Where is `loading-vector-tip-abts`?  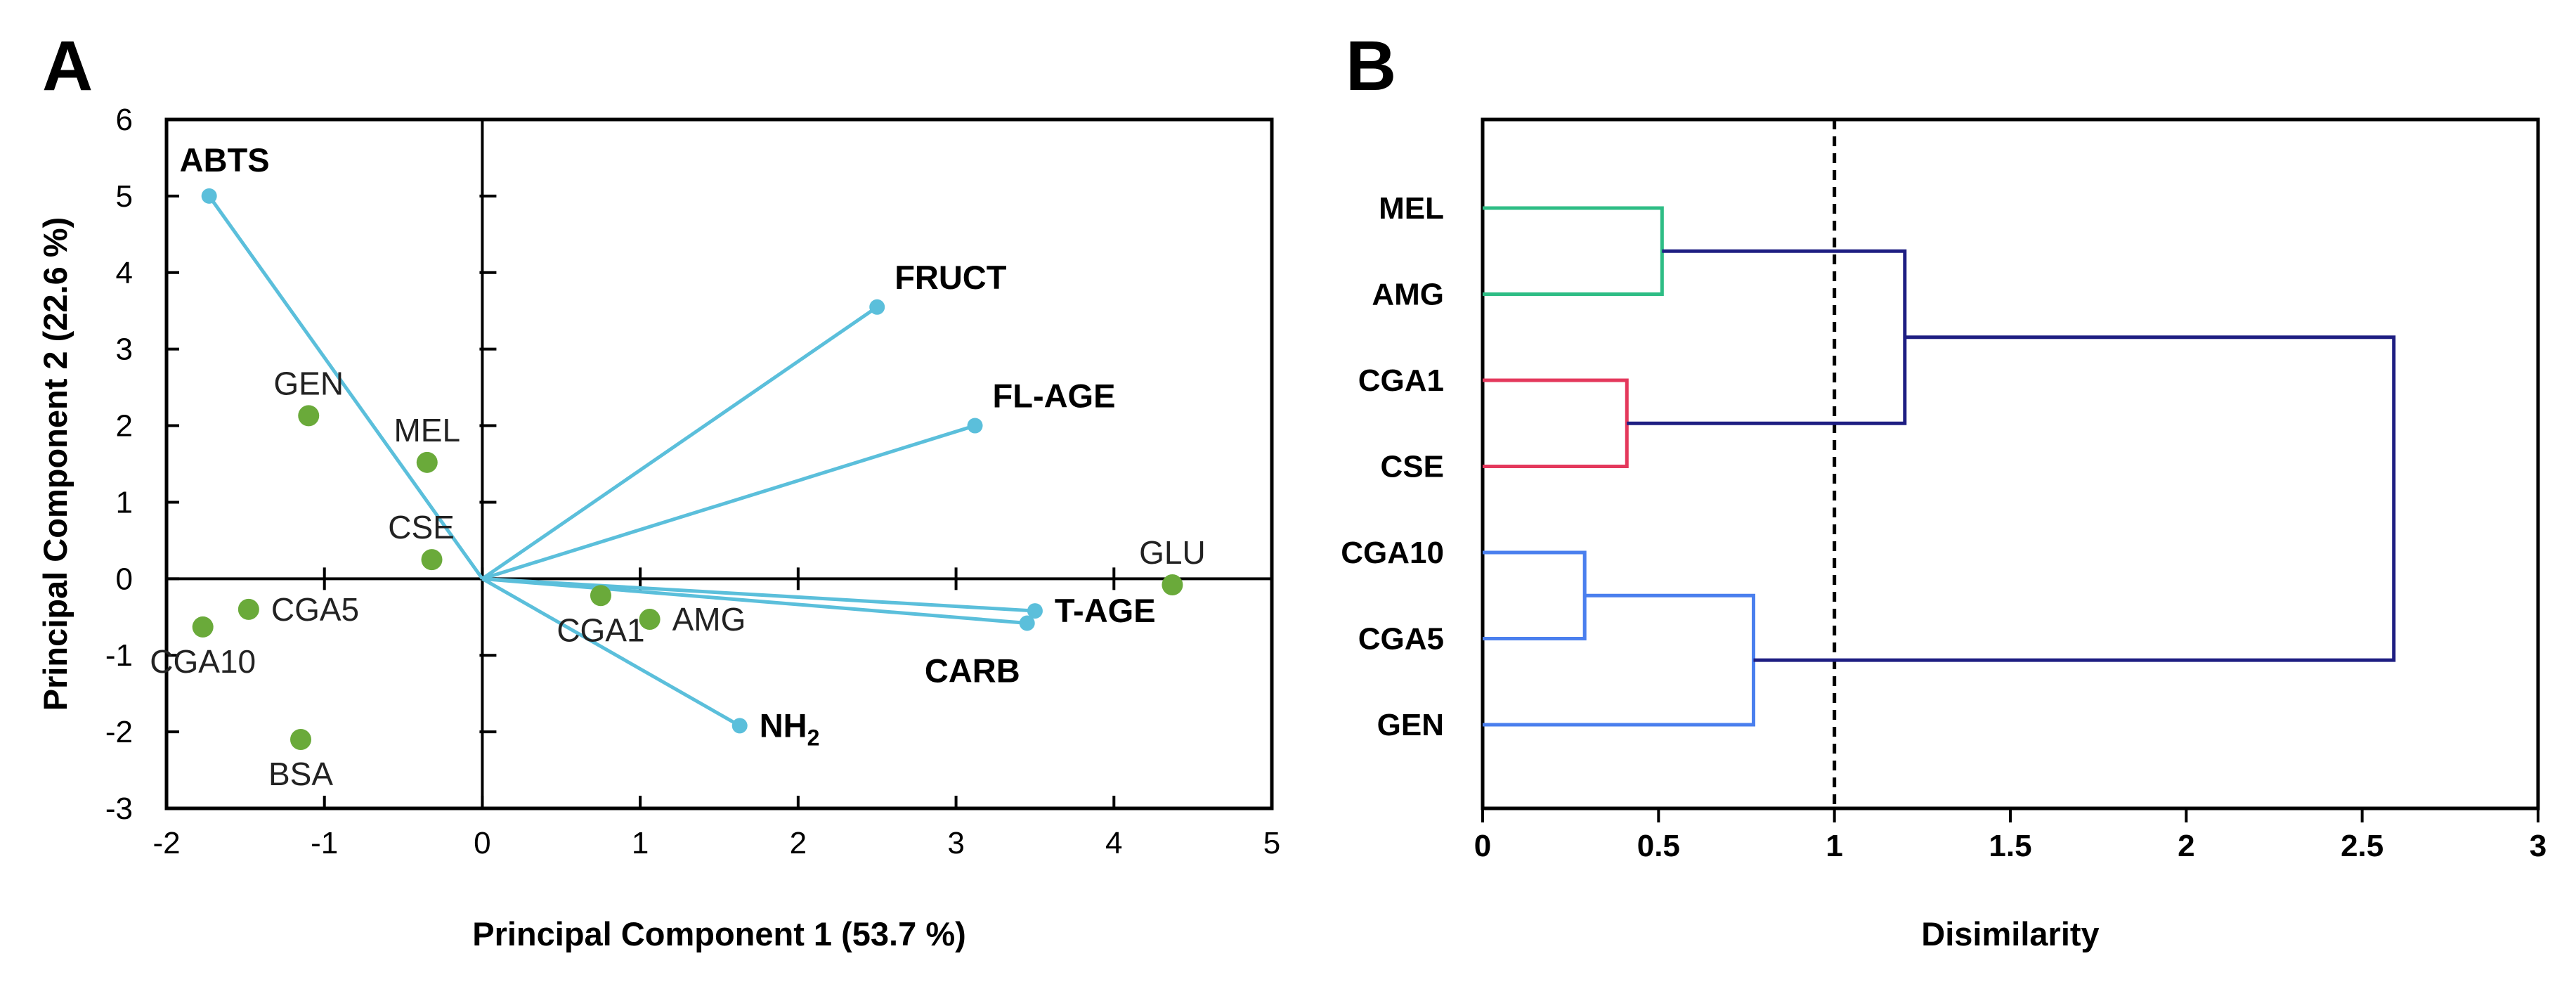
loading-vector-tip-abts is located at coordinates (209, 196).